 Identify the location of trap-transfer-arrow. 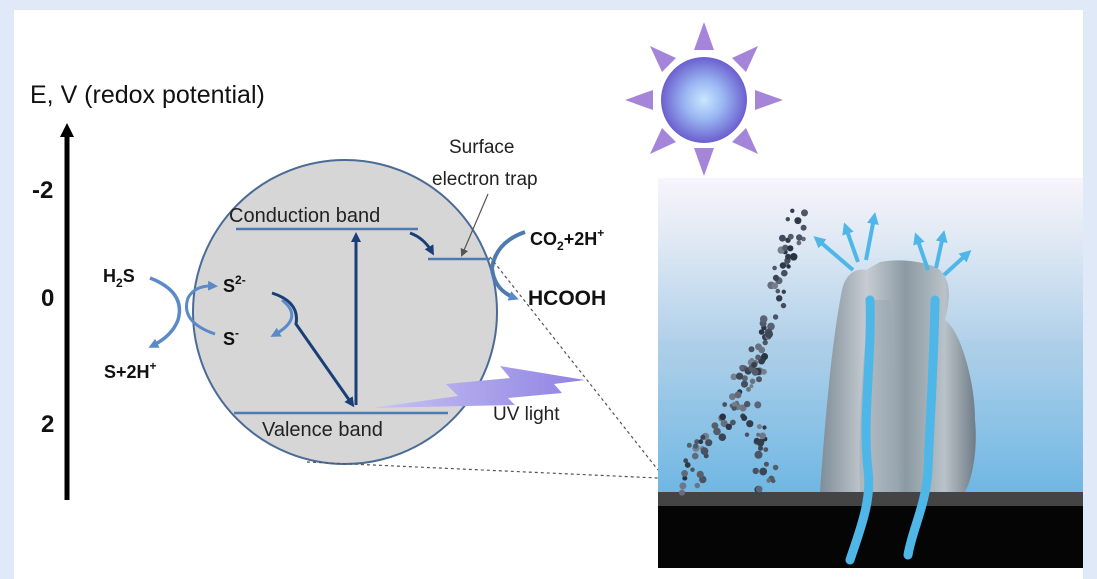
(421, 243).